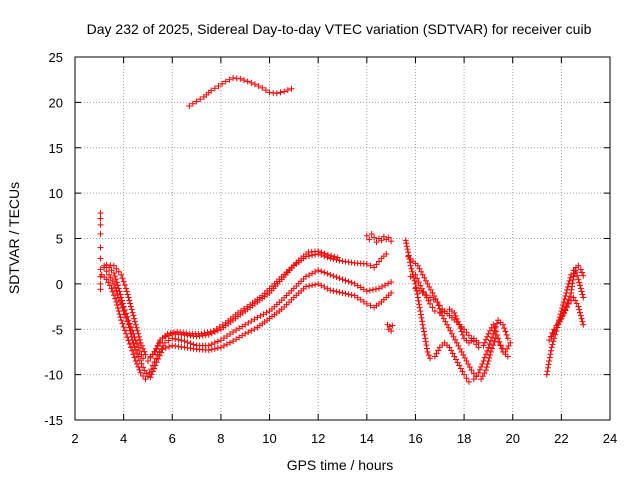 The image size is (640, 480). I want to click on y-tick-label: 20, so click(56, 102).